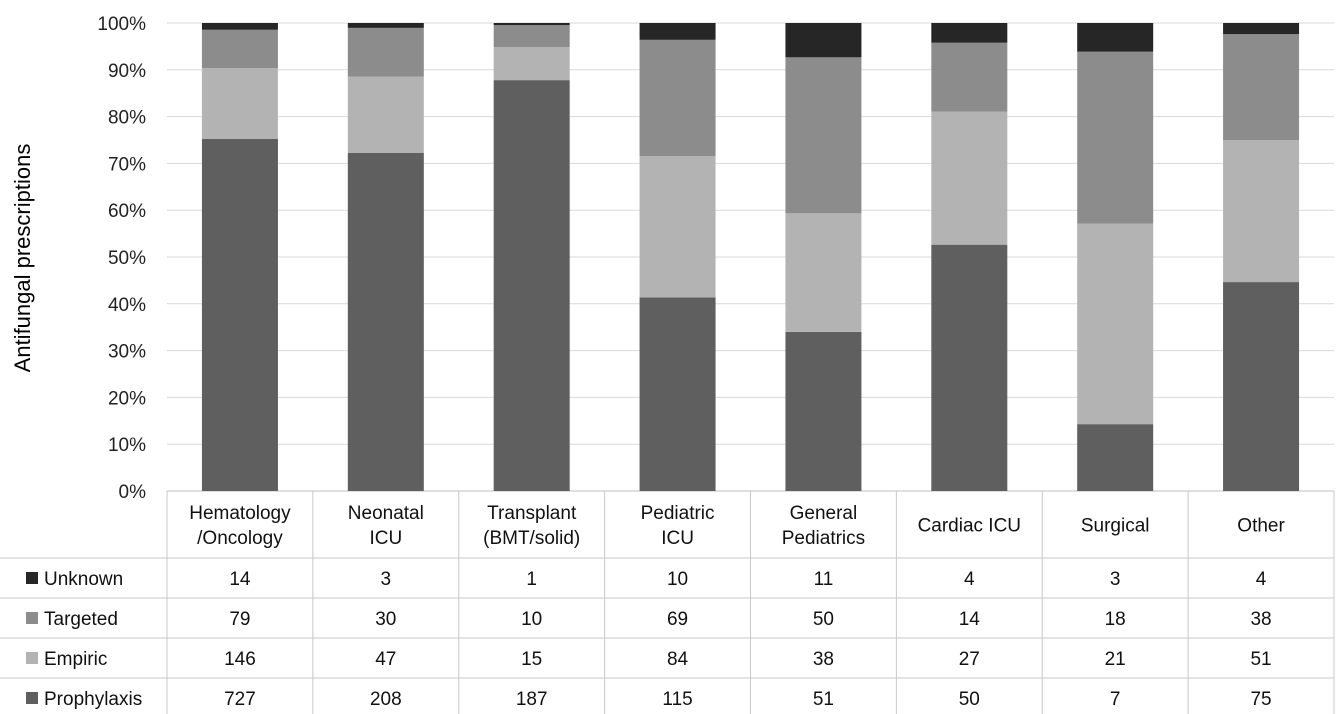 The height and width of the screenshot is (714, 1338). I want to click on table-cell-value: 47, so click(385, 659).